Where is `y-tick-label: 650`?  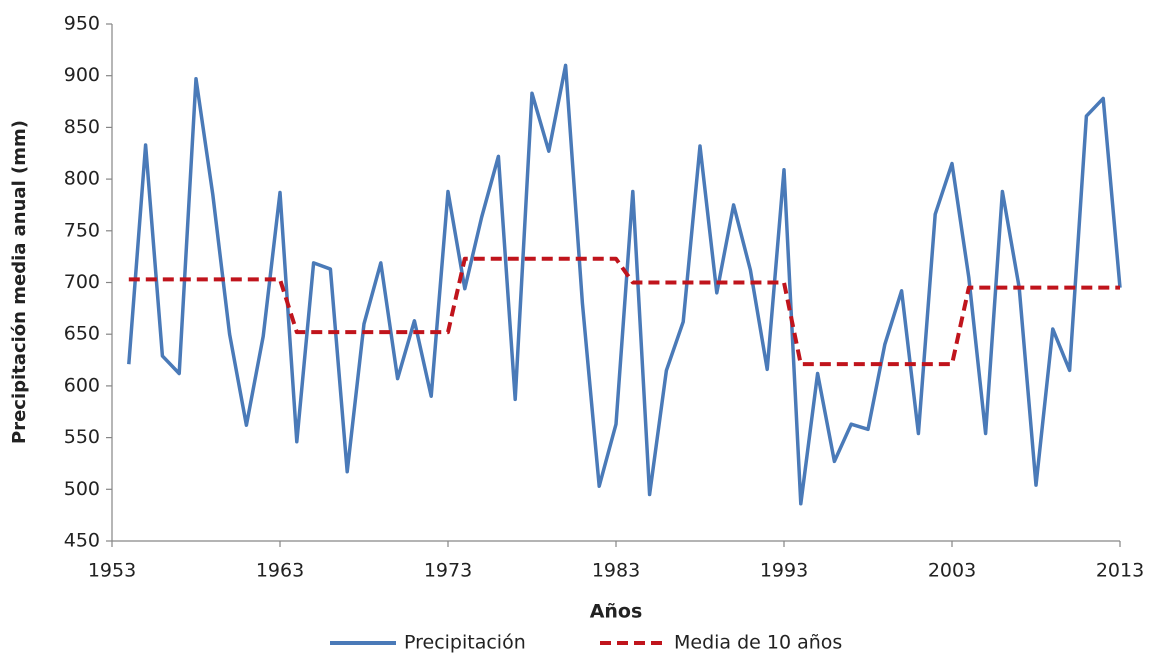
y-tick-label: 650 is located at coordinates (82, 334).